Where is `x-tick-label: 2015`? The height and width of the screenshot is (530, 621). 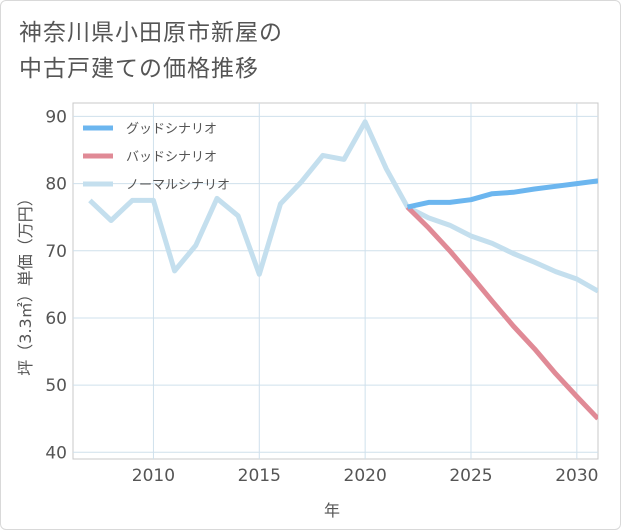 x-tick-label: 2015 is located at coordinates (259, 476).